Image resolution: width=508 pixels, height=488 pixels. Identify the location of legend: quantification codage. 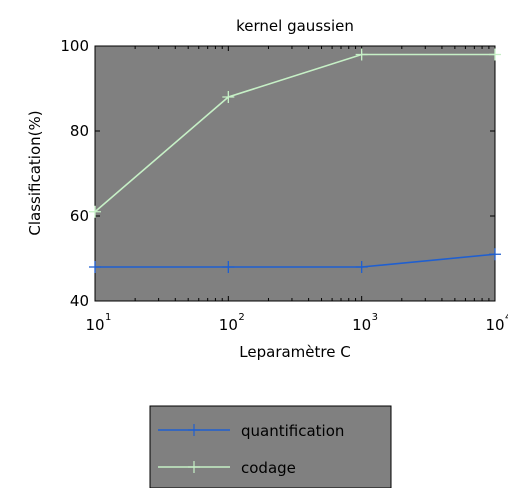
(270, 446).